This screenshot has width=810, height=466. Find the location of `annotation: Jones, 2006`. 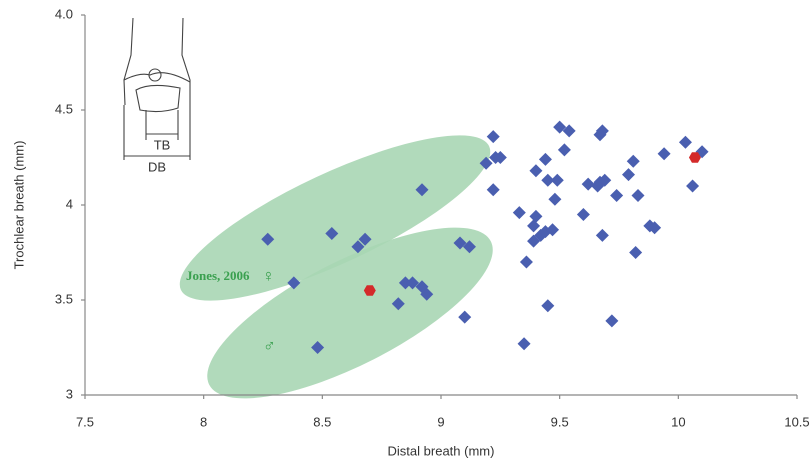

annotation: Jones, 2006 is located at coordinates (218, 275).